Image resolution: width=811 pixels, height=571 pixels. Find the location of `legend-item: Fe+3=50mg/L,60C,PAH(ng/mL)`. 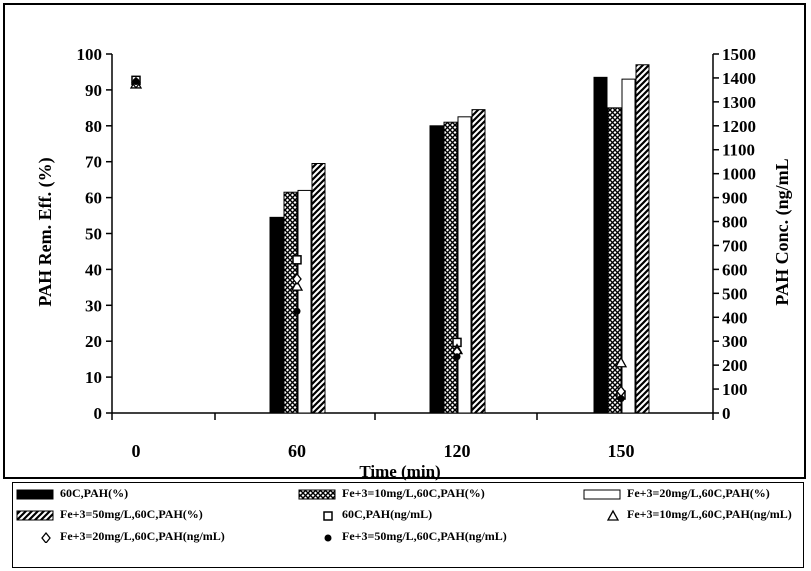

legend-item: Fe+3=50mg/L,60C,PAH(ng/mL) is located at coordinates (402, 536).